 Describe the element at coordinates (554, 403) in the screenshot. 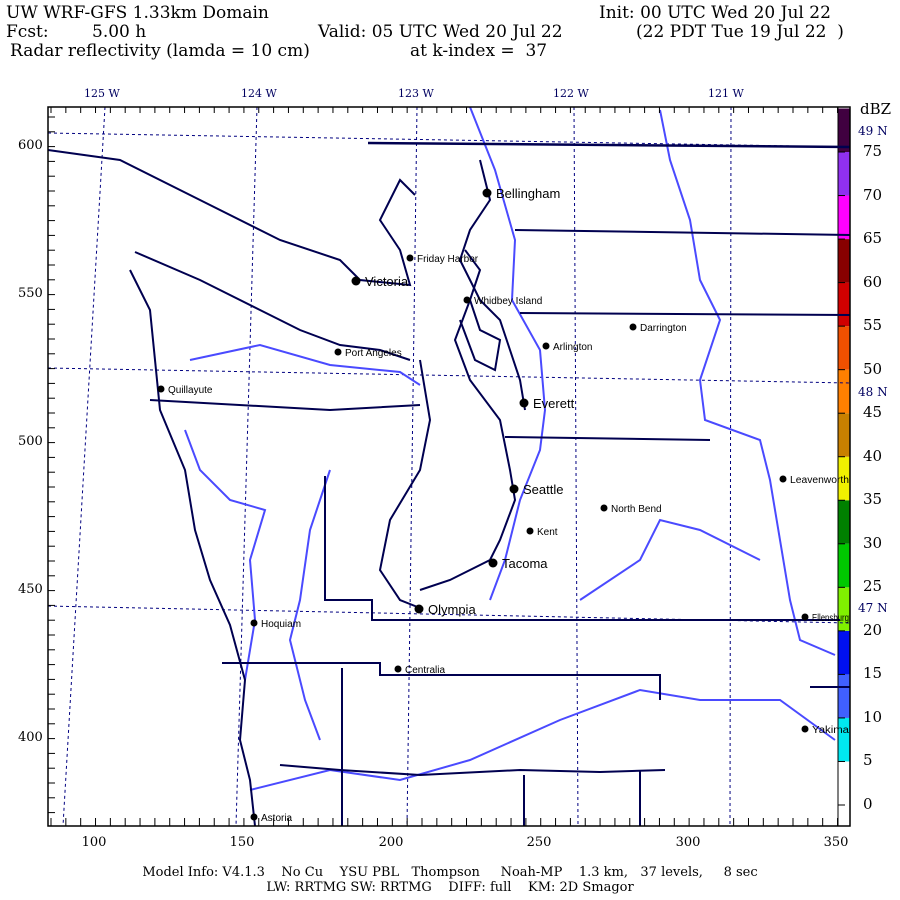

I see `city-label: Everett` at that location.